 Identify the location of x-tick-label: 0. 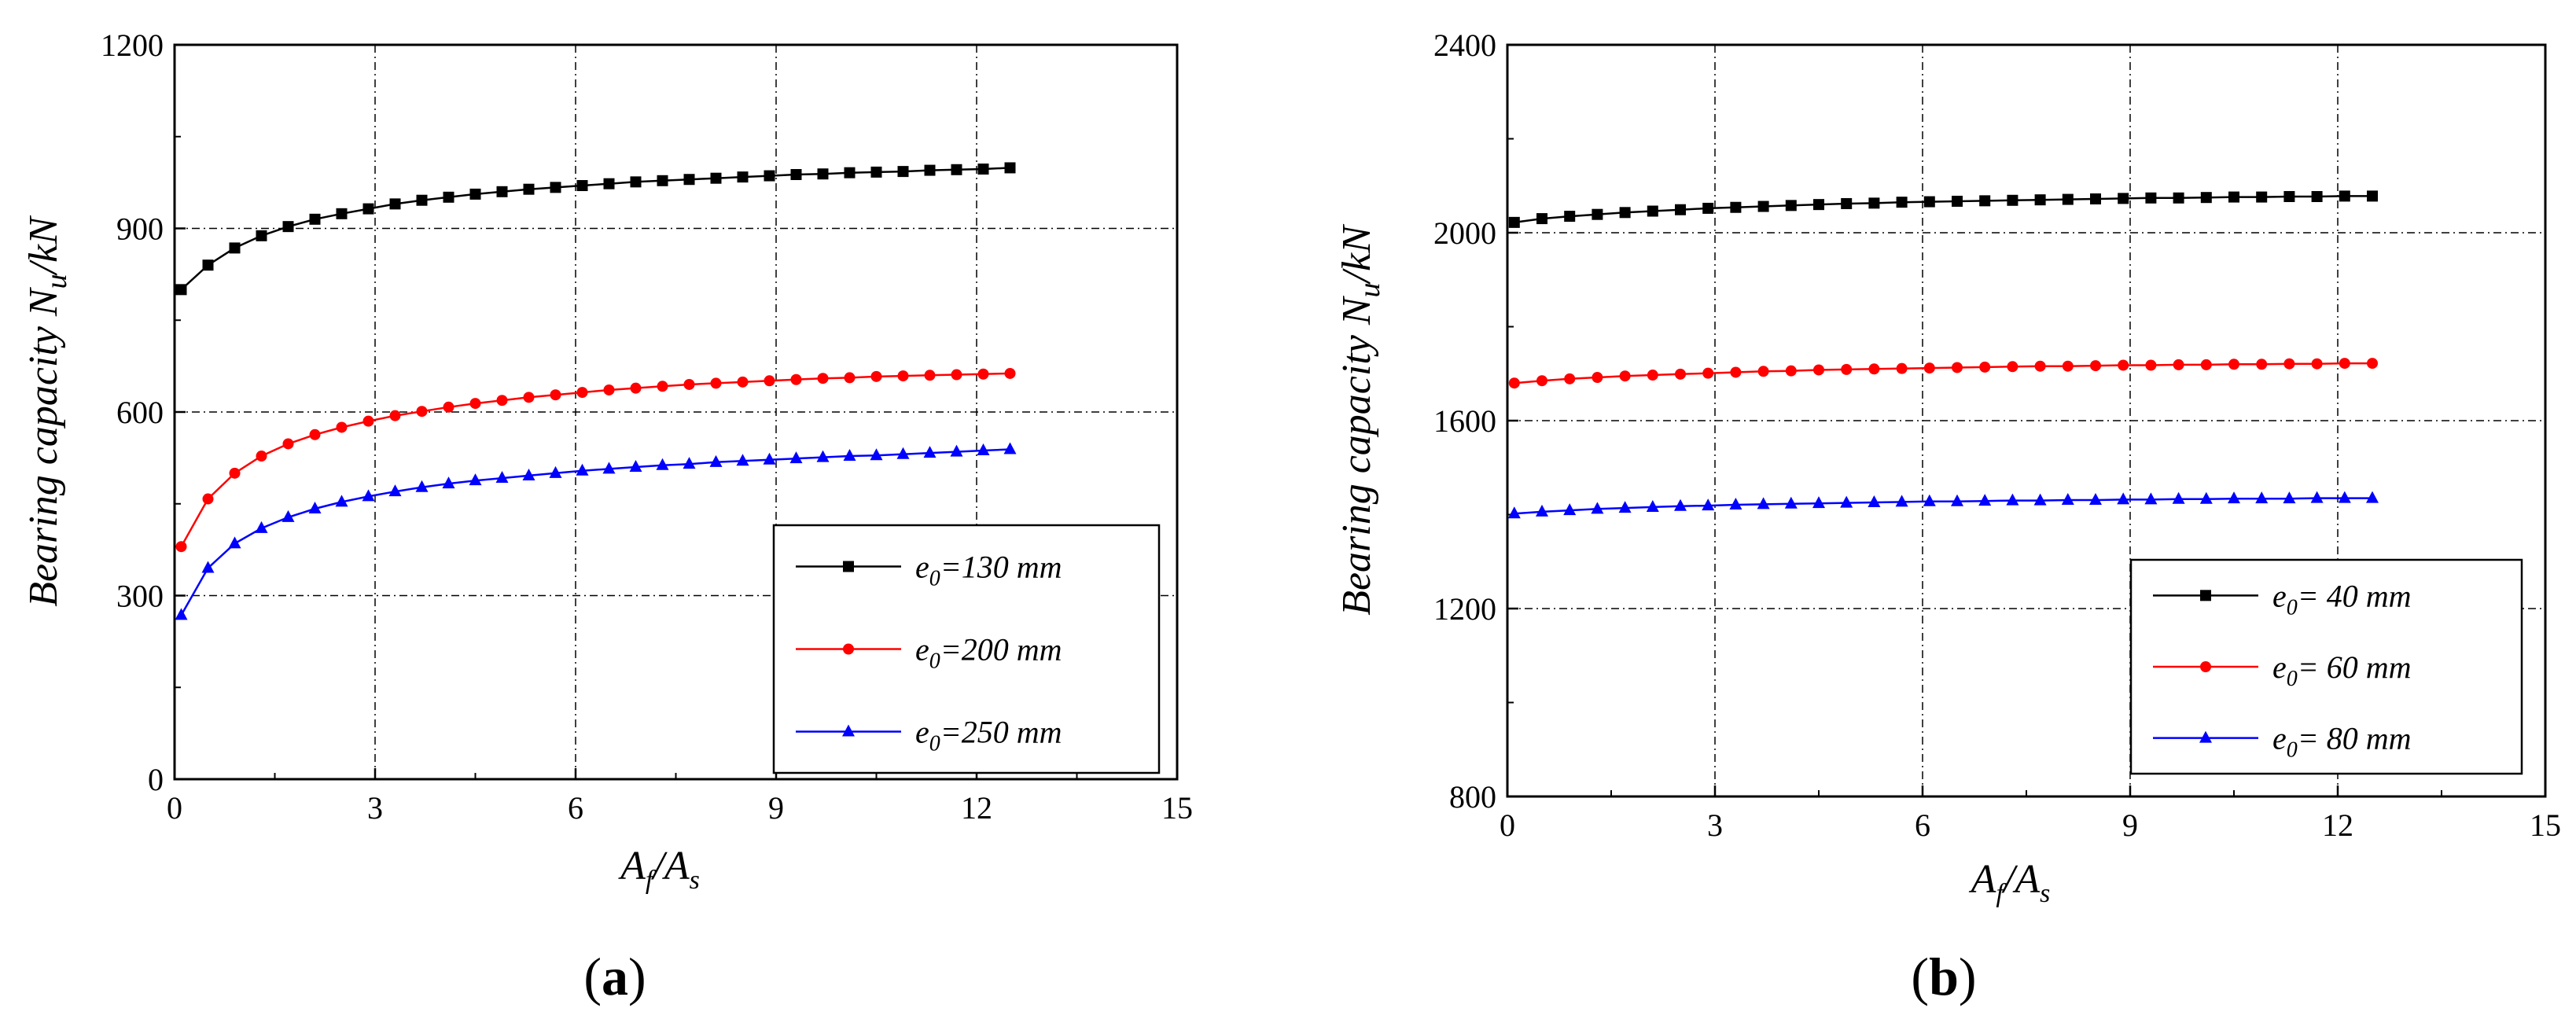
(175, 808).